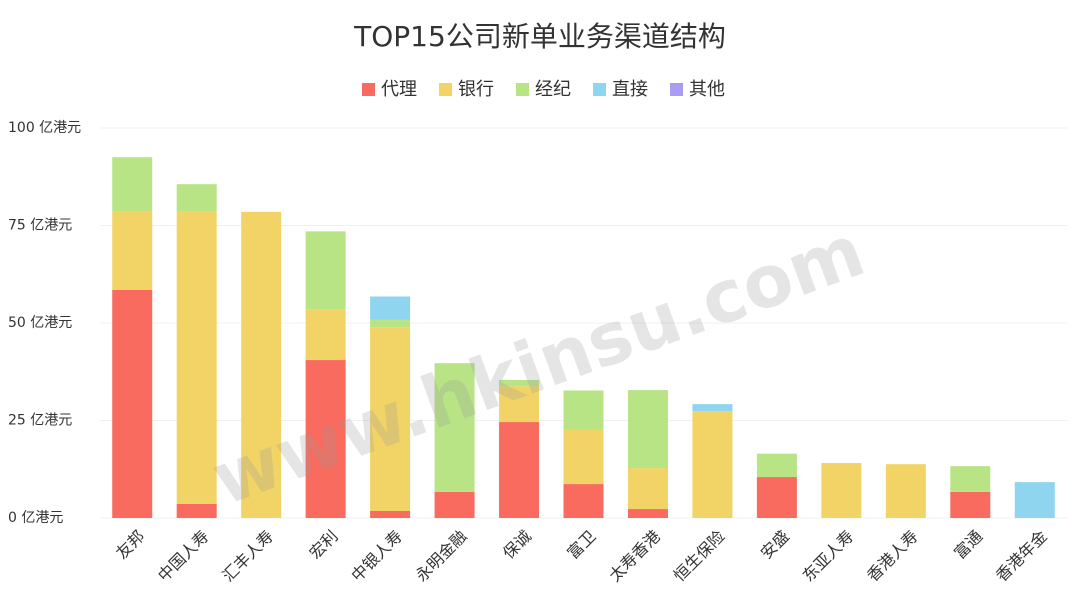 The height and width of the screenshot is (607, 1080). Describe the element at coordinates (35, 518) in the screenshot. I see `y-tick-label: 0 亿港元` at that location.